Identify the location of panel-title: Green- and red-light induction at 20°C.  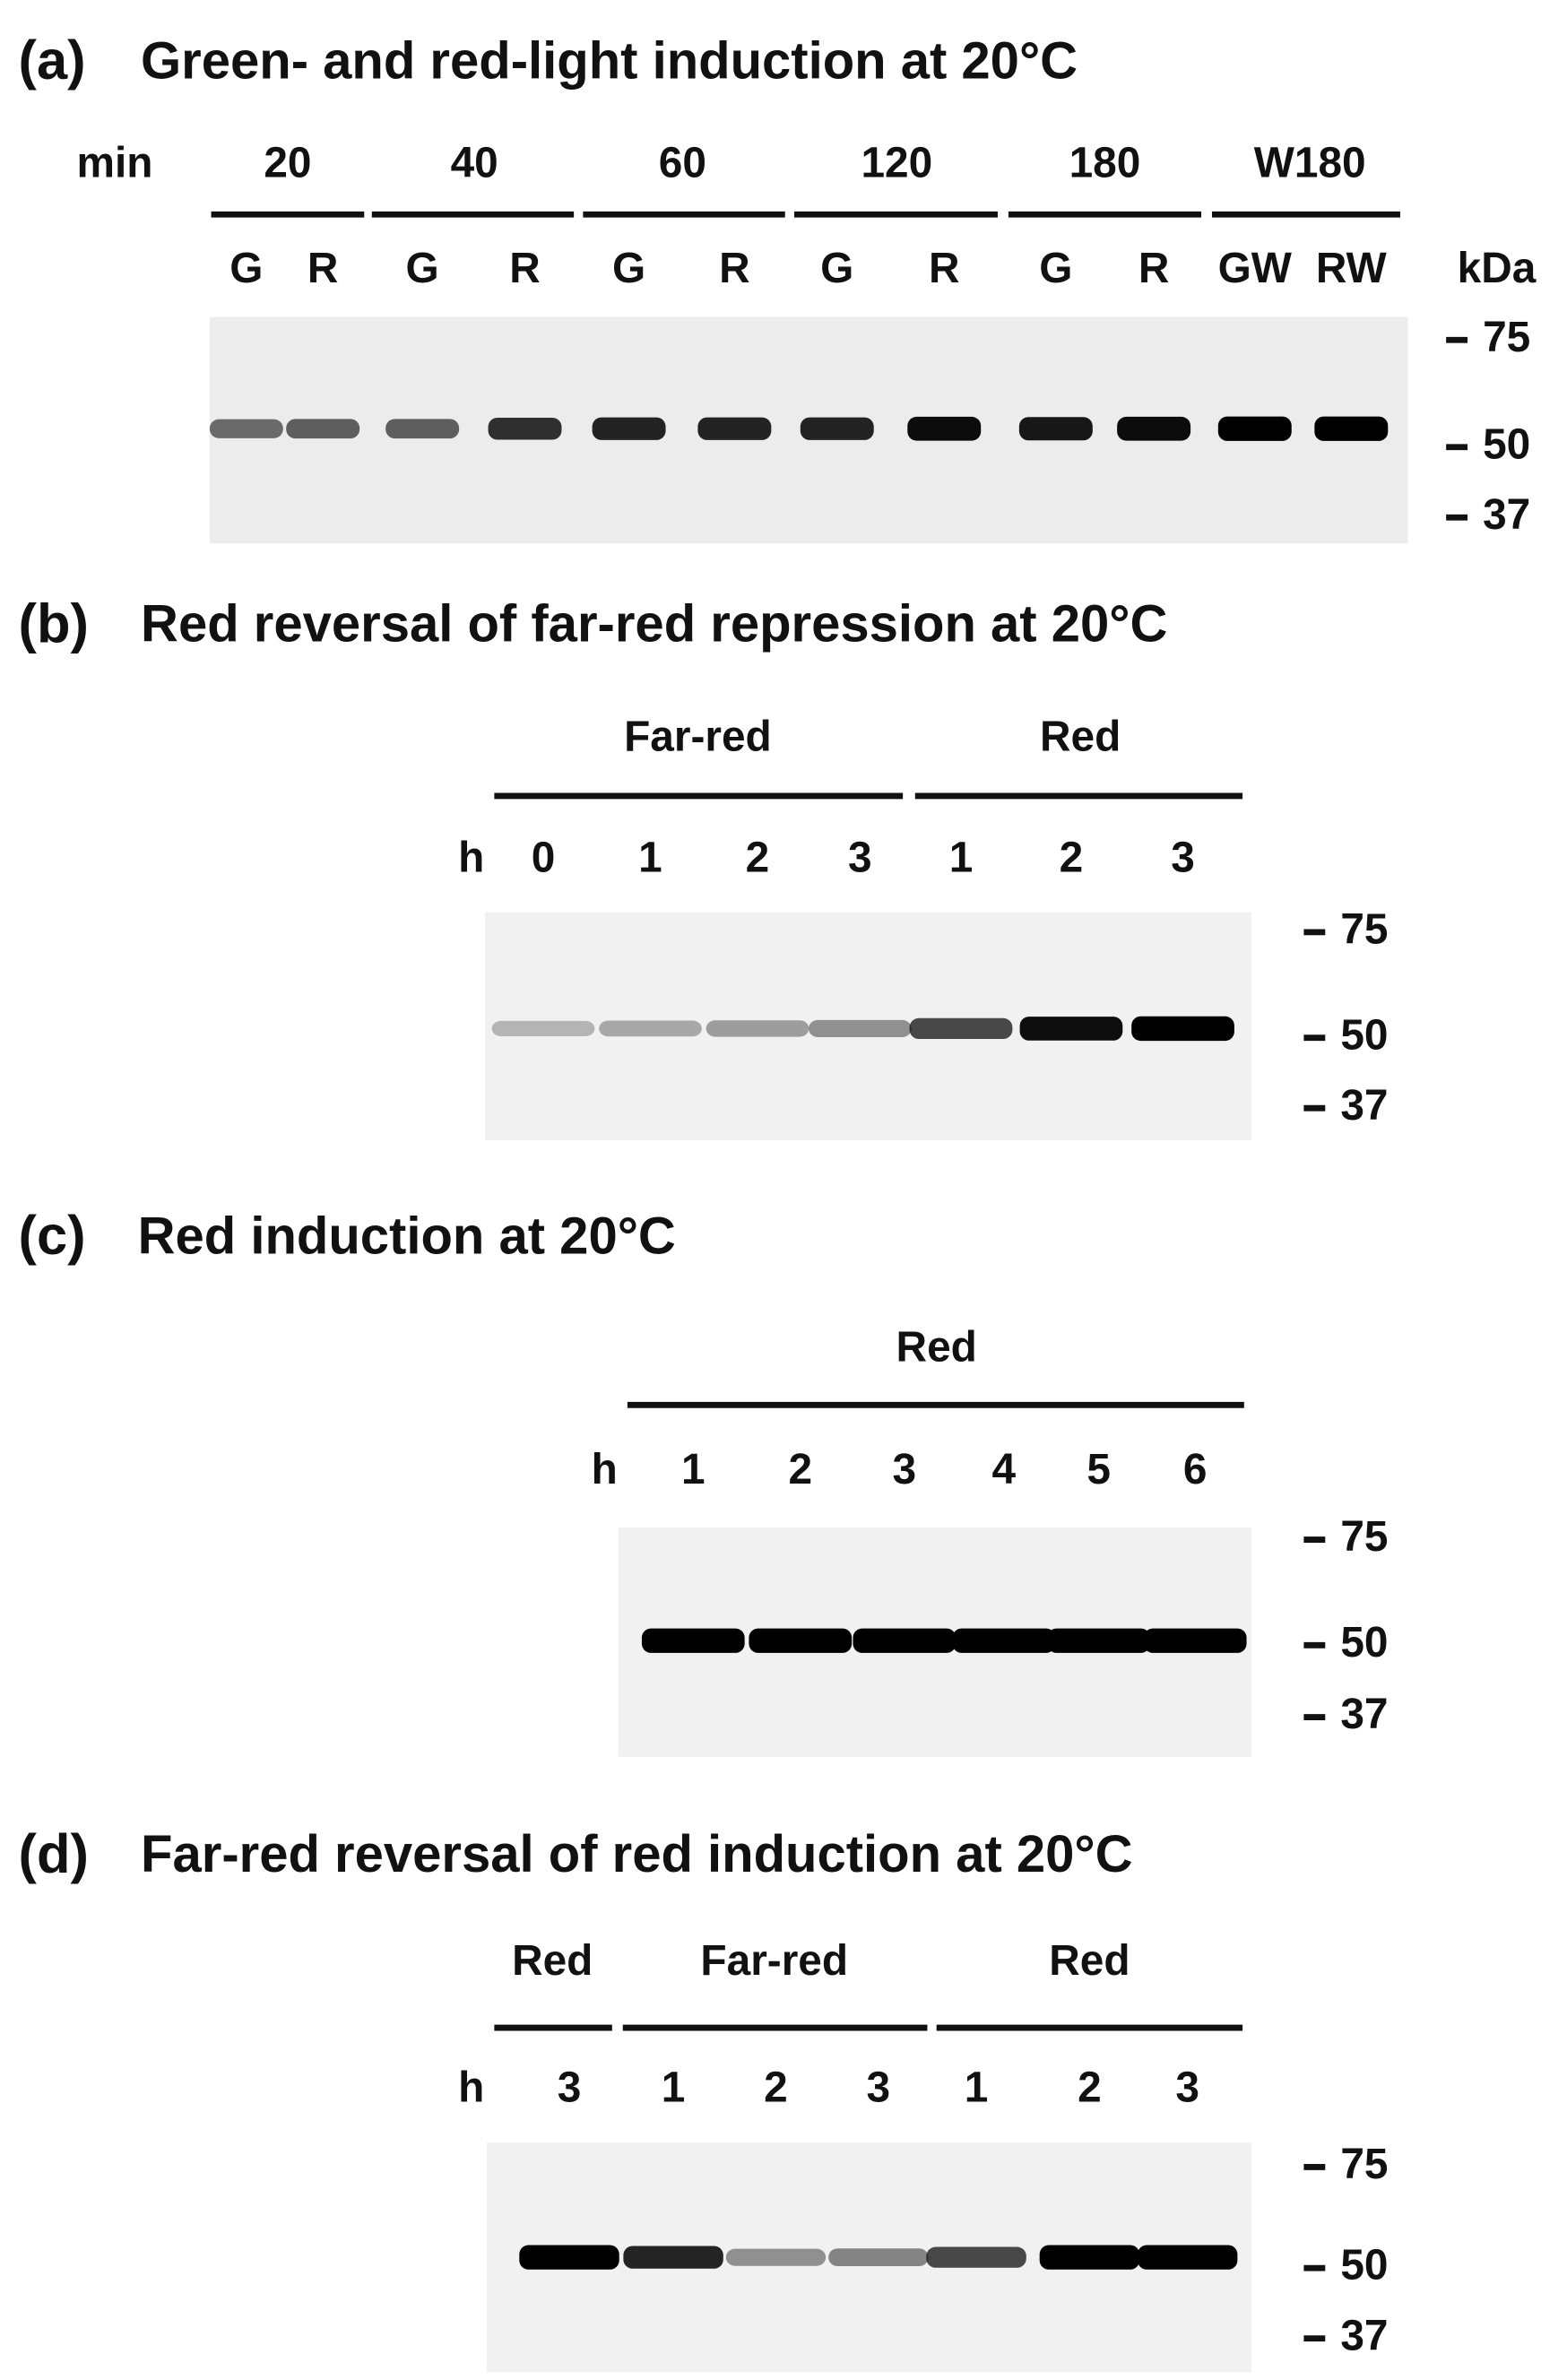
(609, 60).